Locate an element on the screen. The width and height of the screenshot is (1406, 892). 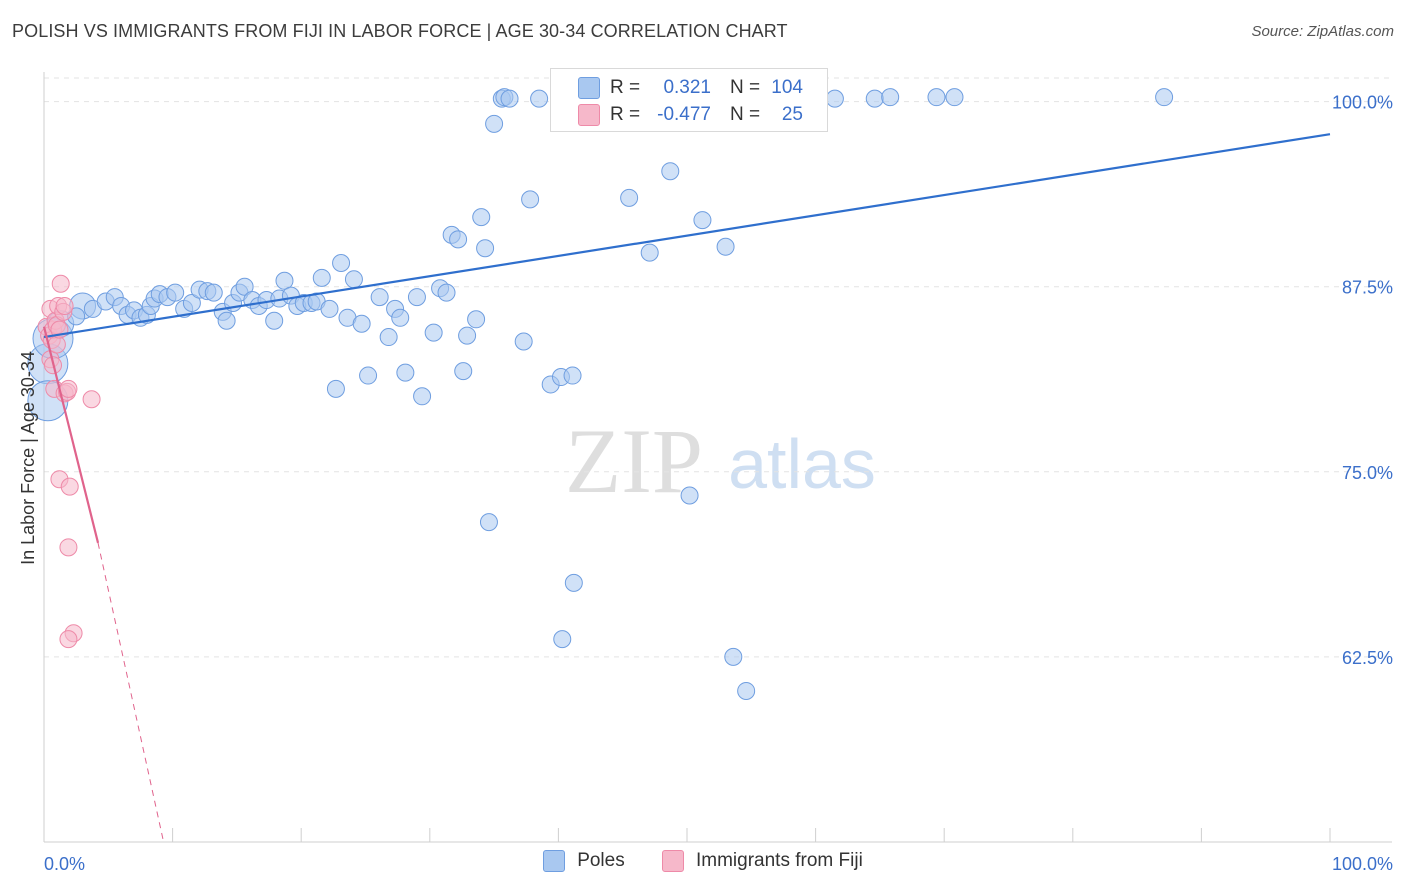
watermark: ZIP atlas is located at coordinates (720, 461).